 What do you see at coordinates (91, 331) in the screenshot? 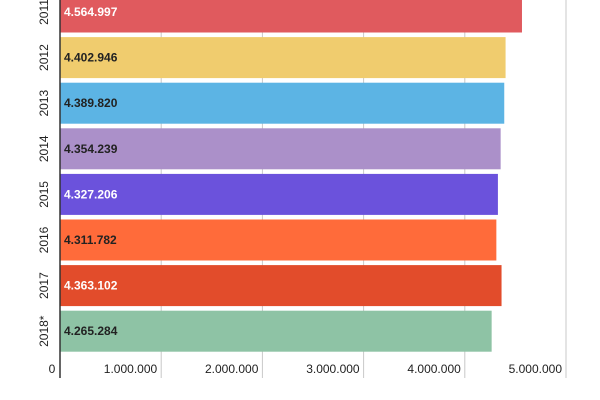
I see `data-label: 4.265.284` at bounding box center [91, 331].